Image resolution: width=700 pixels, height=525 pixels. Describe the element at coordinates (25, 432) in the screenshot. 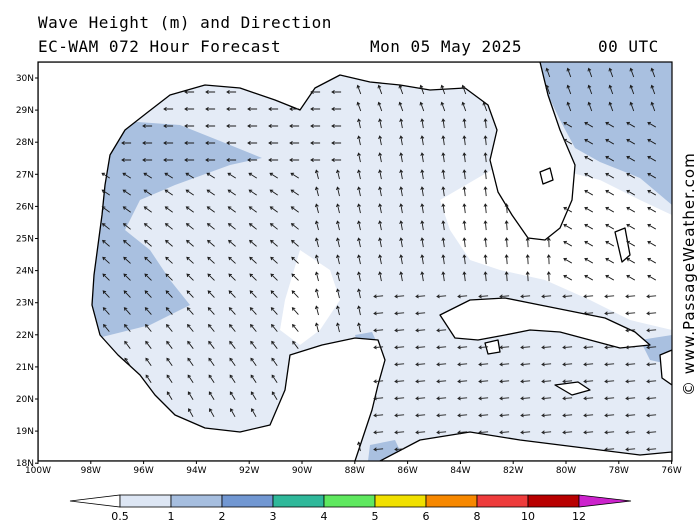

I see `lat-tick-label: 19N` at that location.